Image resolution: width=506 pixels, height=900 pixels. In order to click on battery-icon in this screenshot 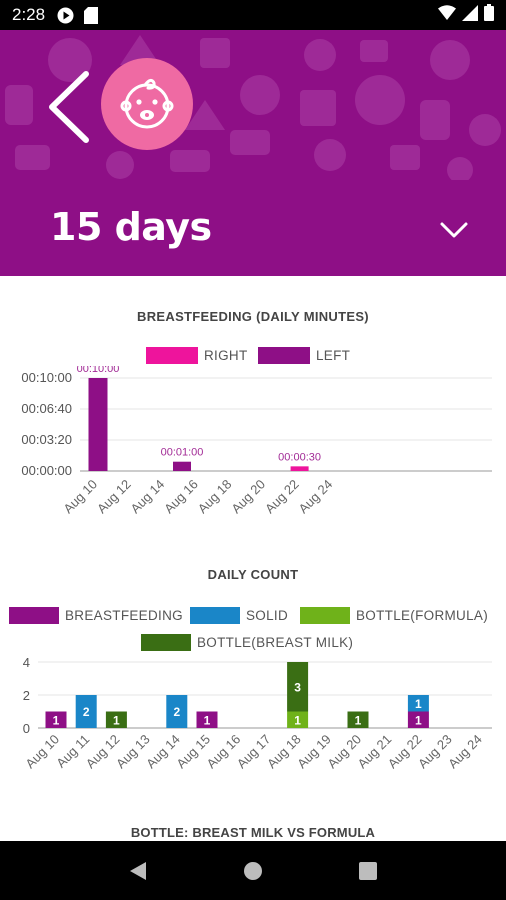, I will do `click(489, 15)`.